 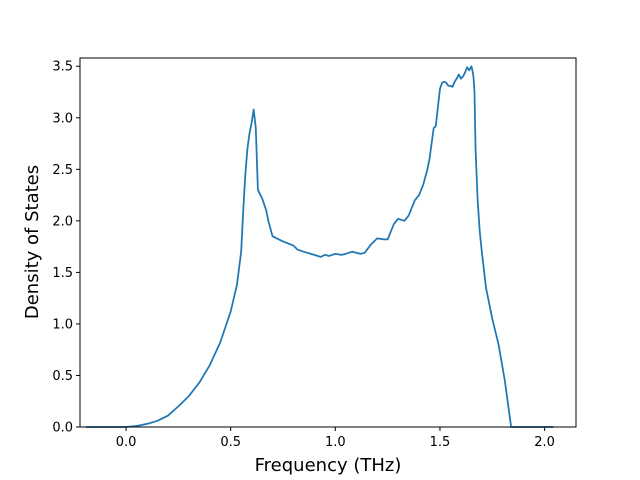 I want to click on x-axis-ticks: 0.0 0.5 1.0 1.5 2.0, so click(x=335, y=438).